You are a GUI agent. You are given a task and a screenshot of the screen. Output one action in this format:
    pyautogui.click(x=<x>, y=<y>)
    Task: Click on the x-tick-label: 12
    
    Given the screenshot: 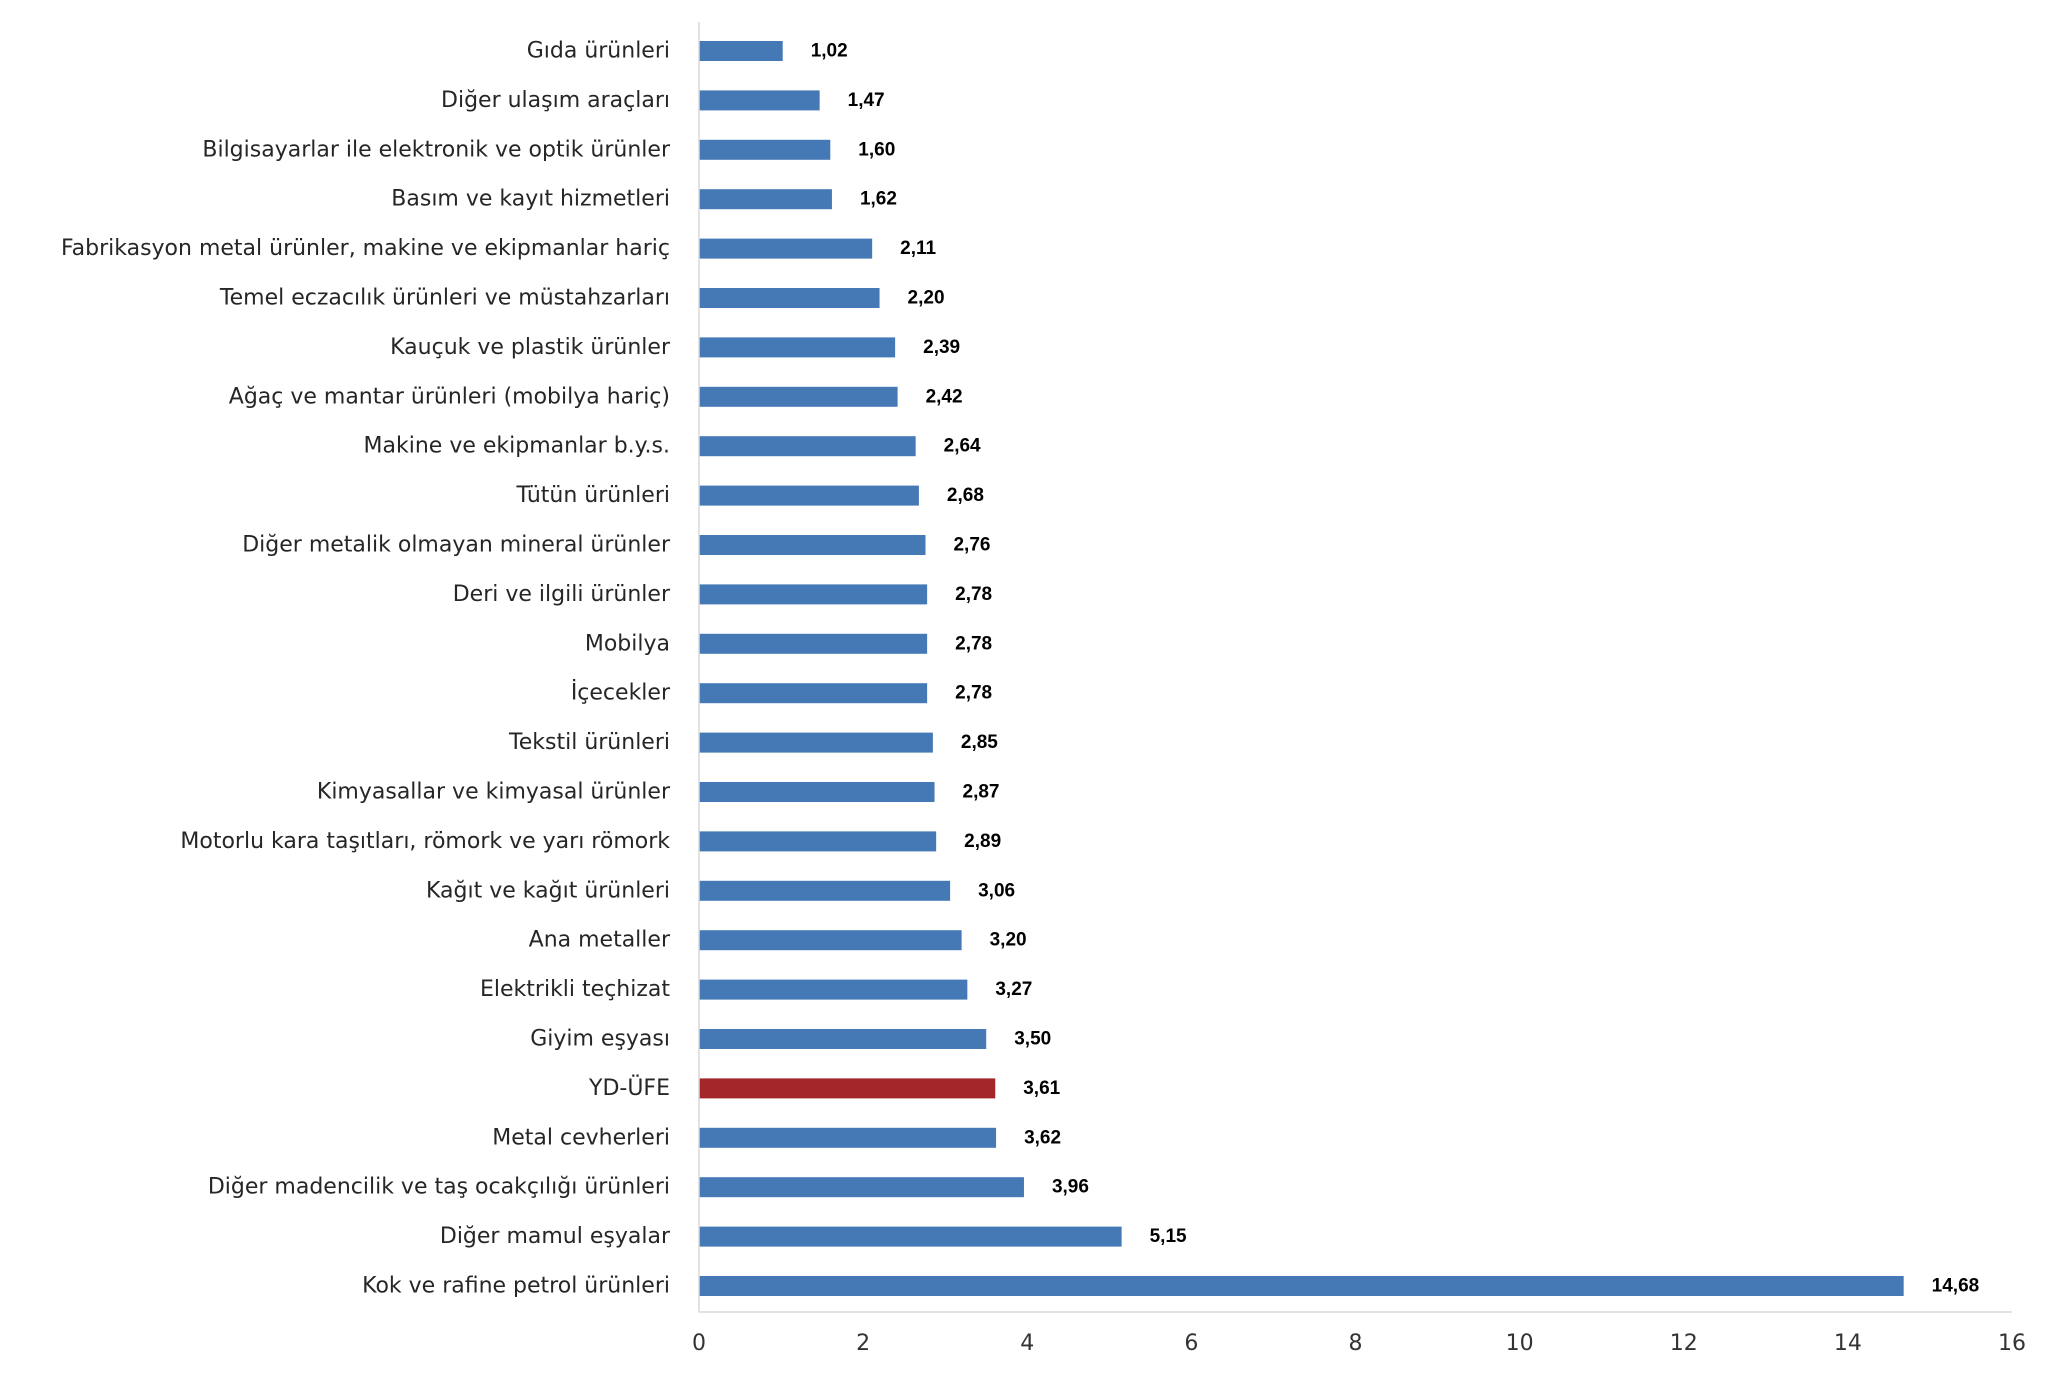 What is the action you would take?
    pyautogui.click(x=1684, y=1343)
    